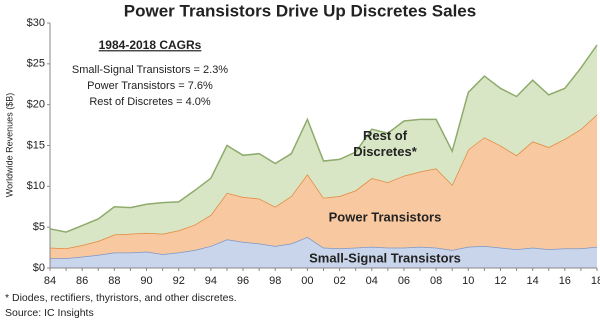  I want to click on y-tick-label: $10, so click(36, 186).